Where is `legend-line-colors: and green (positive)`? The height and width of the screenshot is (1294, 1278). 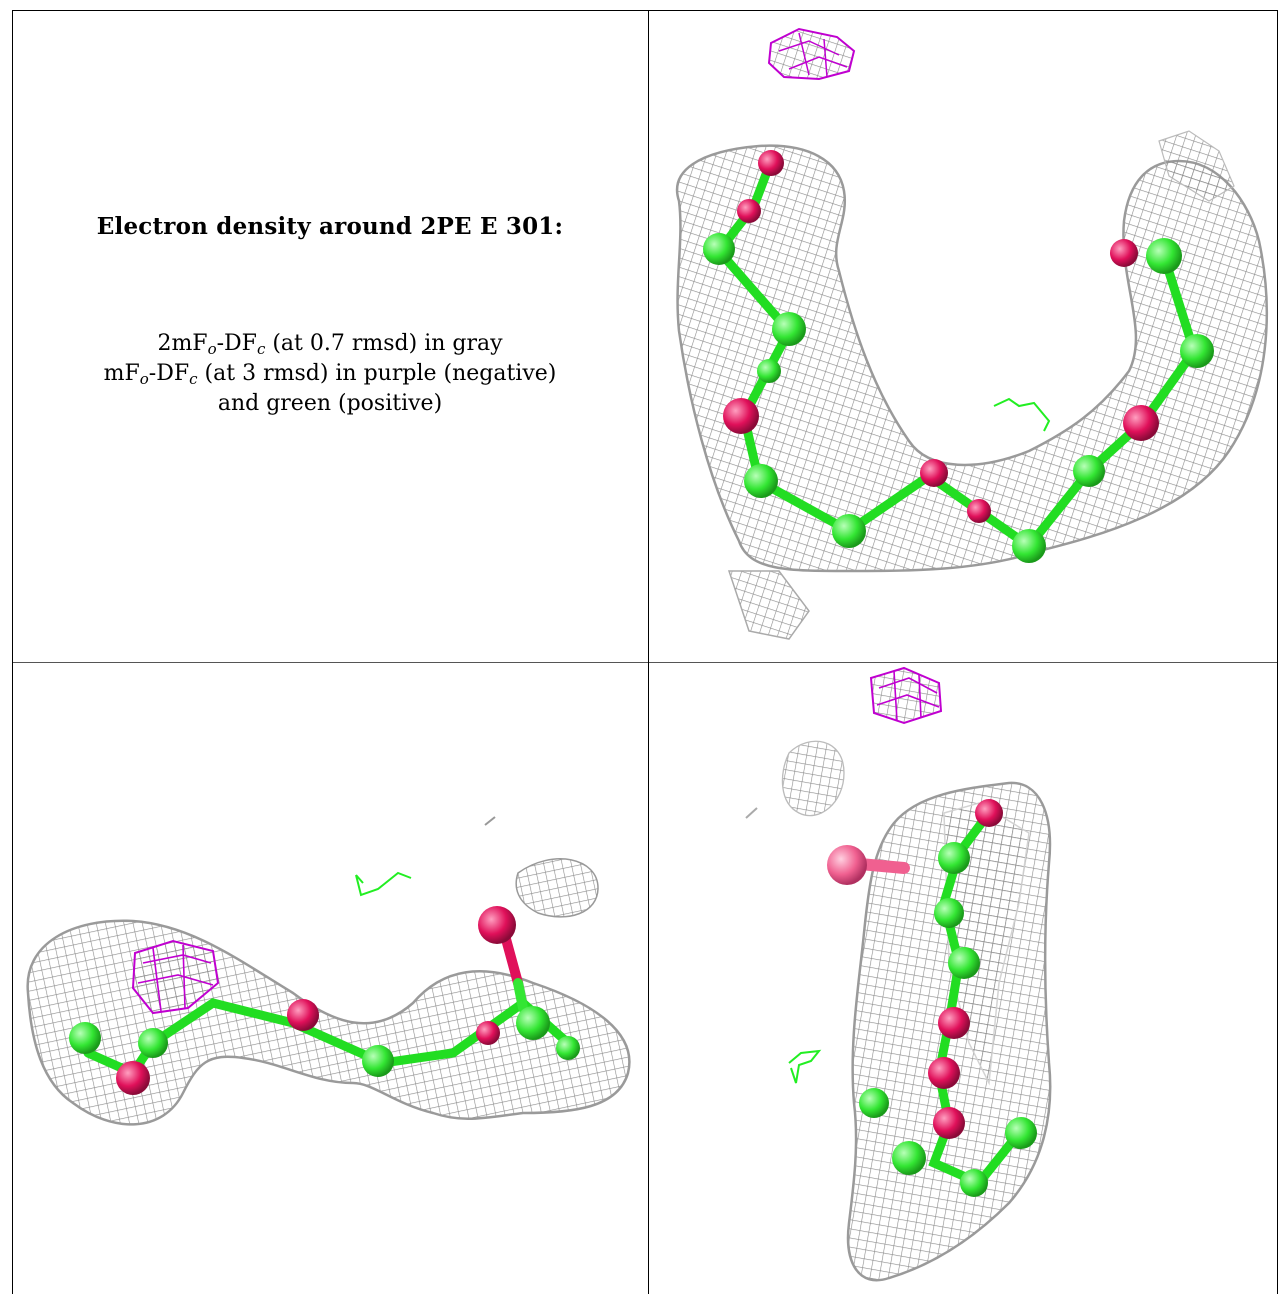 legend-line-colors: and green (positive) is located at coordinates (330, 403).